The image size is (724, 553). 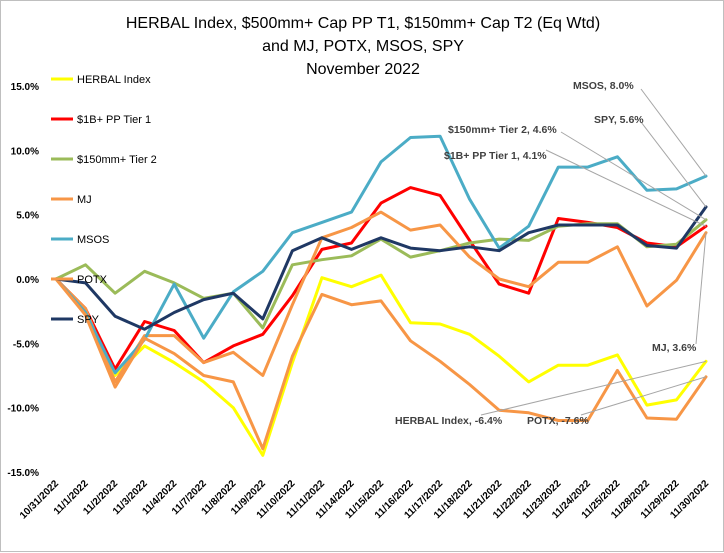 What do you see at coordinates (25, 151) in the screenshot?
I see `y-tick-label: 10.0%` at bounding box center [25, 151].